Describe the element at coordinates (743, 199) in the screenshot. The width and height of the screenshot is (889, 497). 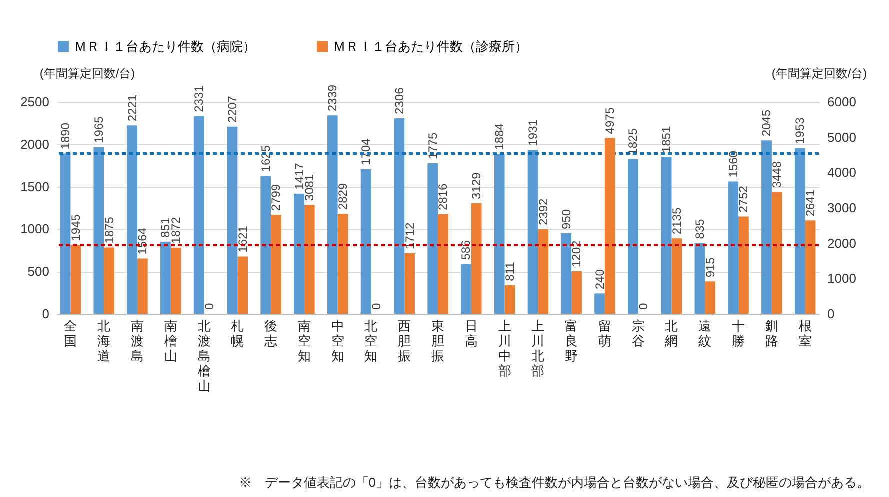
I see `data-label: 2752` at that location.